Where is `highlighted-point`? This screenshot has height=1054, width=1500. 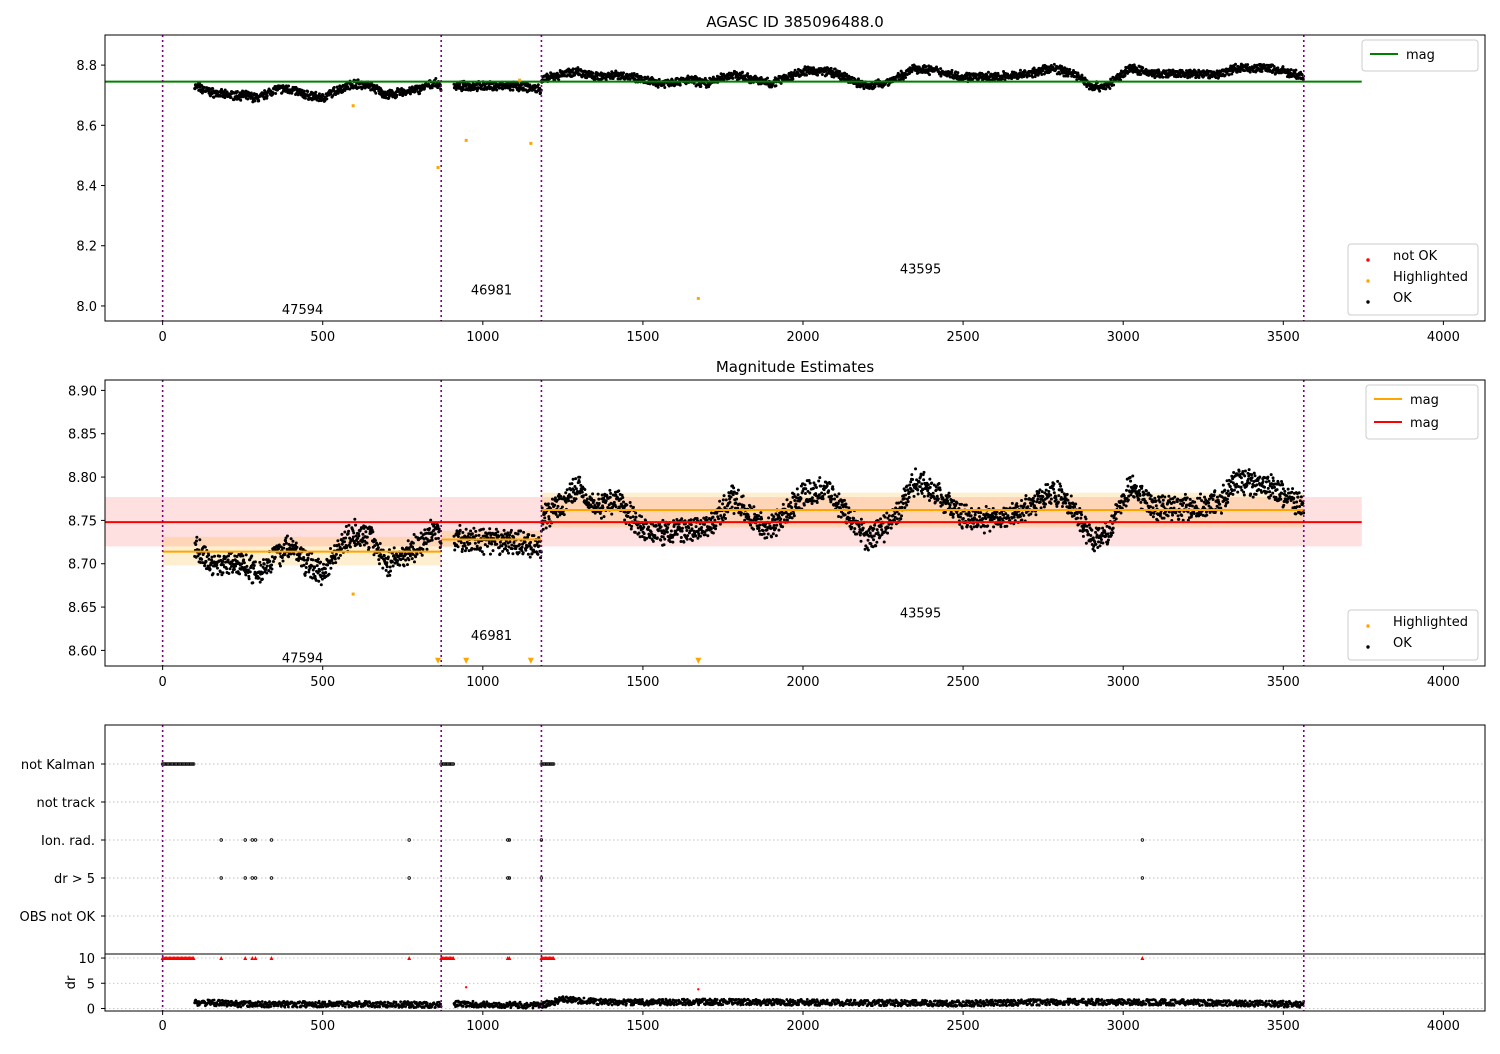 highlighted-point is located at coordinates (519, 80).